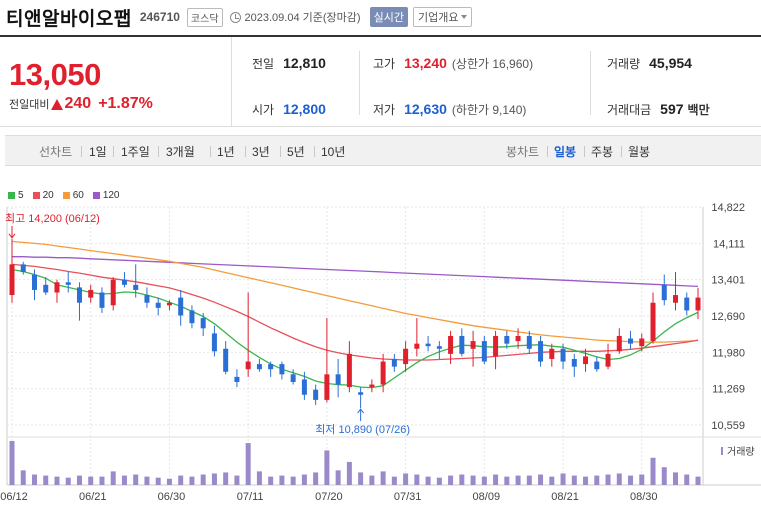  I want to click on stock-code: 246710, so click(159, 17).